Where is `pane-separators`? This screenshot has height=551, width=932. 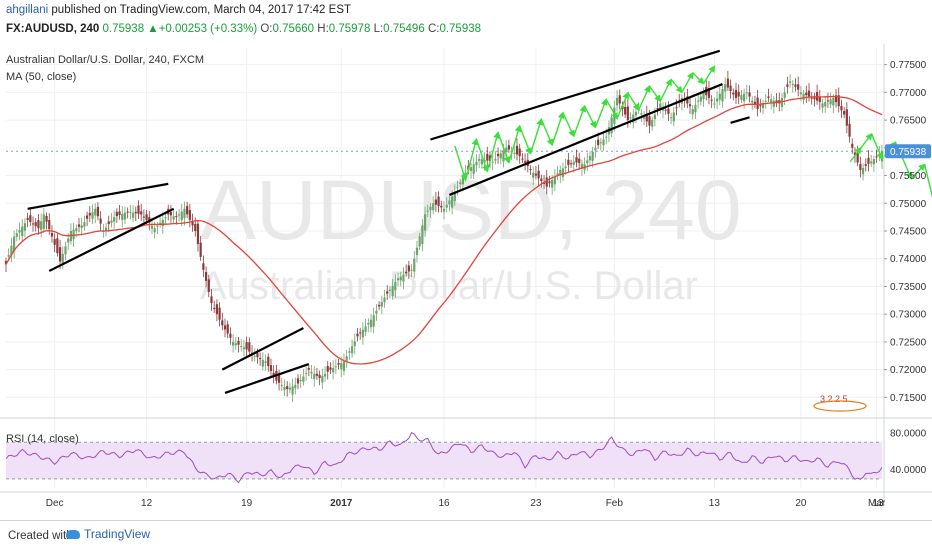
pane-separators is located at coordinates (466, 455).